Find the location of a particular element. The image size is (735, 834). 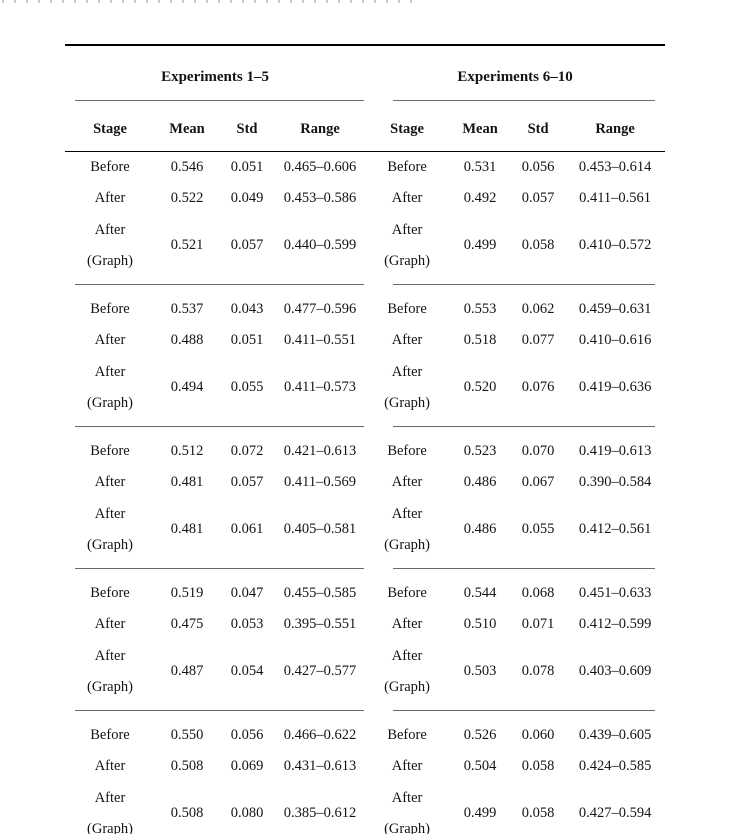

range-cell: 0.477–0.596 is located at coordinates (320, 309).